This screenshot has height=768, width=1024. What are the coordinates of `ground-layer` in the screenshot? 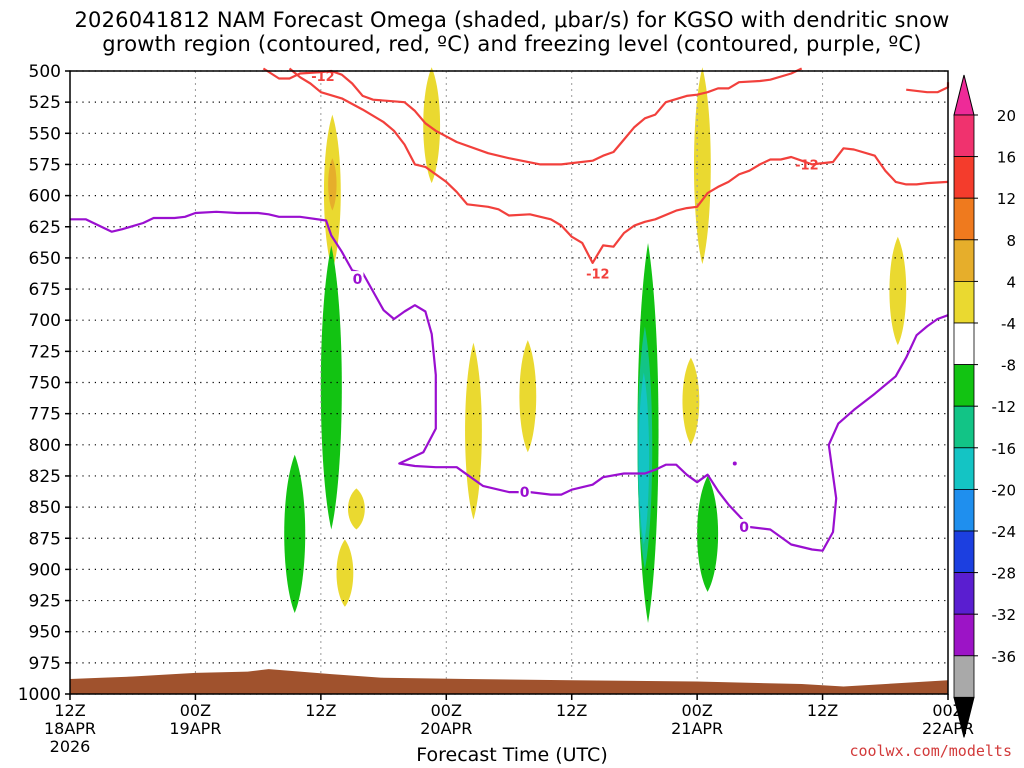 It's located at (509, 681).